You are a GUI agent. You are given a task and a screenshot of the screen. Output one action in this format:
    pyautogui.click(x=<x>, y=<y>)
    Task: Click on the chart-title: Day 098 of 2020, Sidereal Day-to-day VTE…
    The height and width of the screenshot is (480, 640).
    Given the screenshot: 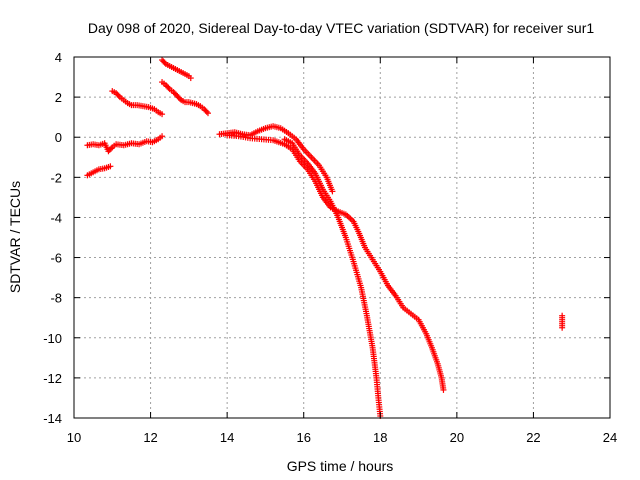 What is the action you would take?
    pyautogui.click(x=341, y=28)
    